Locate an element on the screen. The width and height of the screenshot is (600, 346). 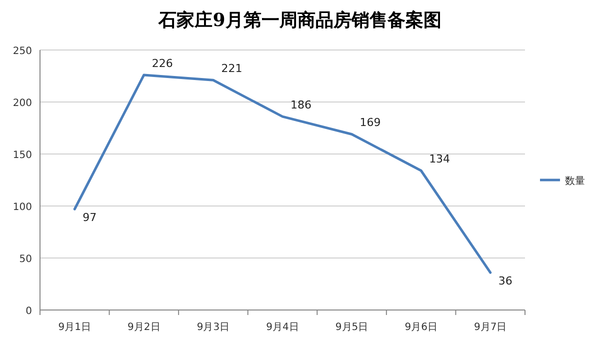
x-tick-label: 9月1日 is located at coordinates (75, 327).